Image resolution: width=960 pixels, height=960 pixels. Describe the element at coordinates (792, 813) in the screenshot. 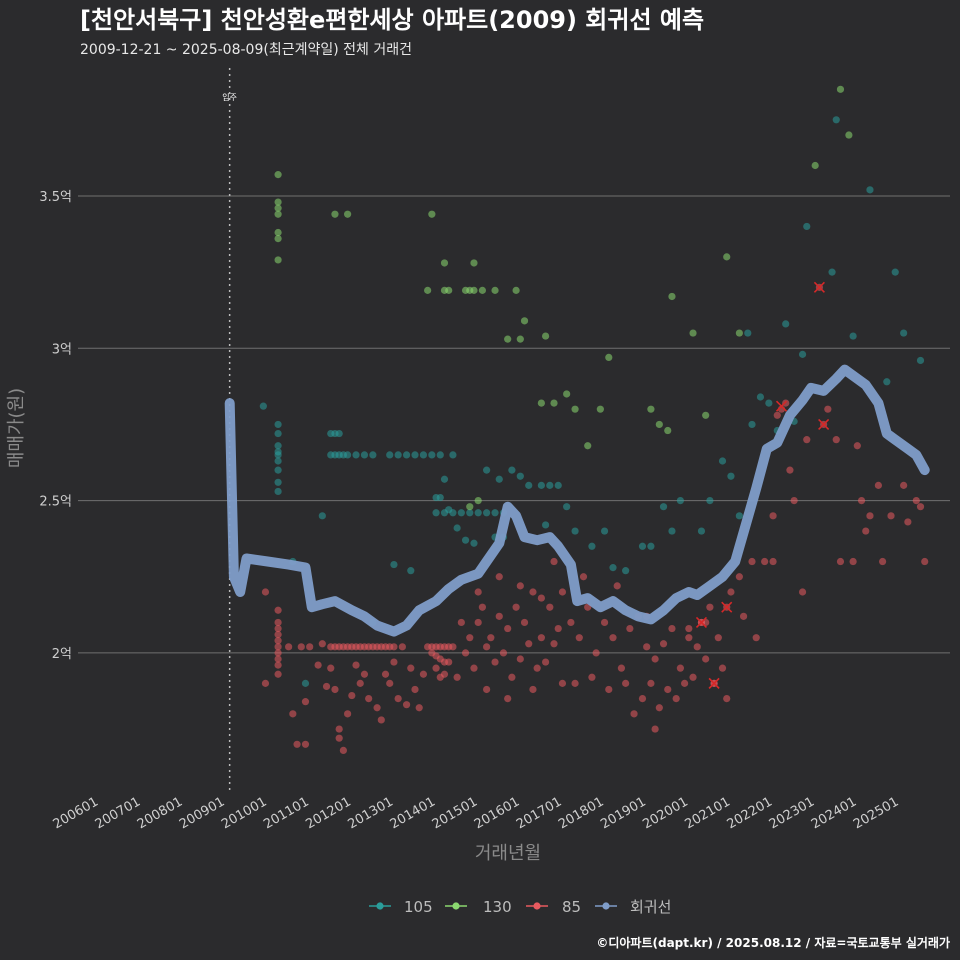

I see `x-tick-label: 202301` at that location.